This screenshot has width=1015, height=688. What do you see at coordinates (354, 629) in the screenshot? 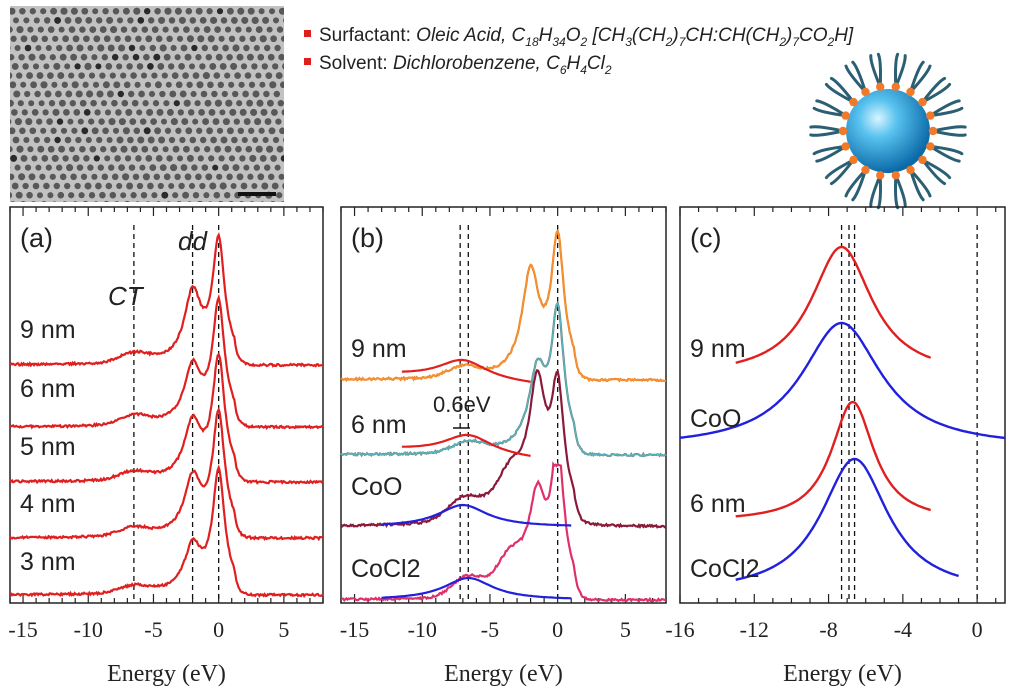
I see `x-tick-label: -15` at bounding box center [354, 629].